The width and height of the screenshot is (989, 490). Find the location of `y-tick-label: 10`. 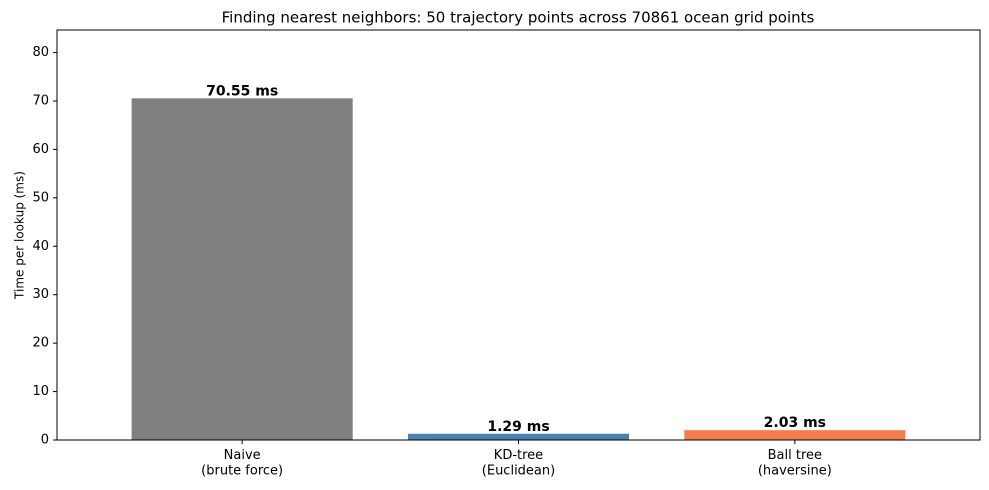

y-tick-label: 10 is located at coordinates (40, 391).